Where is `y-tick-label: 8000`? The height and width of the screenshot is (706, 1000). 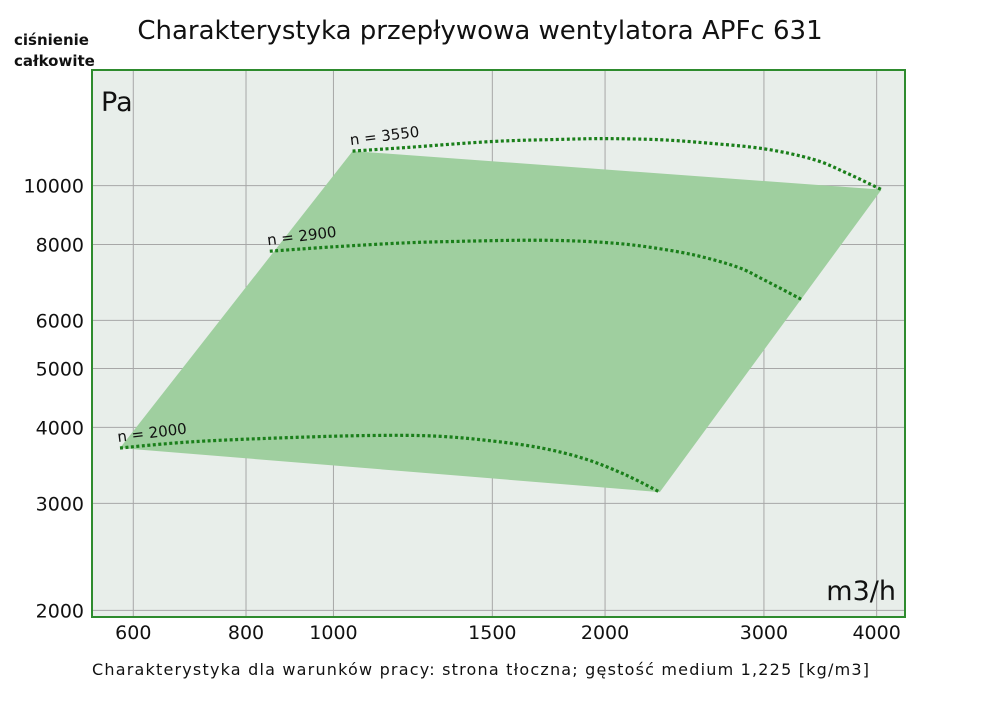 y-tick-label: 8000 is located at coordinates (60, 246).